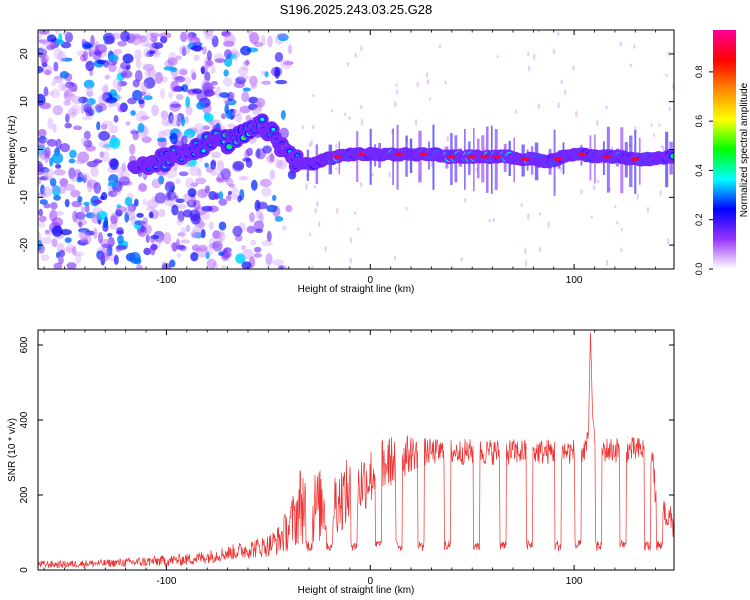 The image size is (750, 600). What do you see at coordinates (356, 590) in the screenshot?
I see `snr-x-label: Height of straight line (km)` at bounding box center [356, 590].